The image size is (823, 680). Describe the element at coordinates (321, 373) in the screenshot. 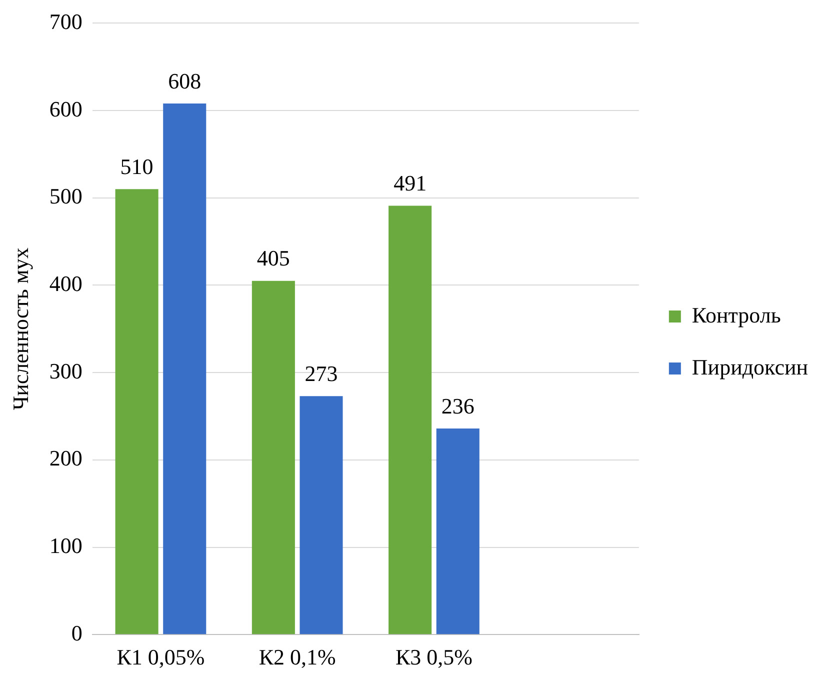

I see `data-label: 273` at that location.